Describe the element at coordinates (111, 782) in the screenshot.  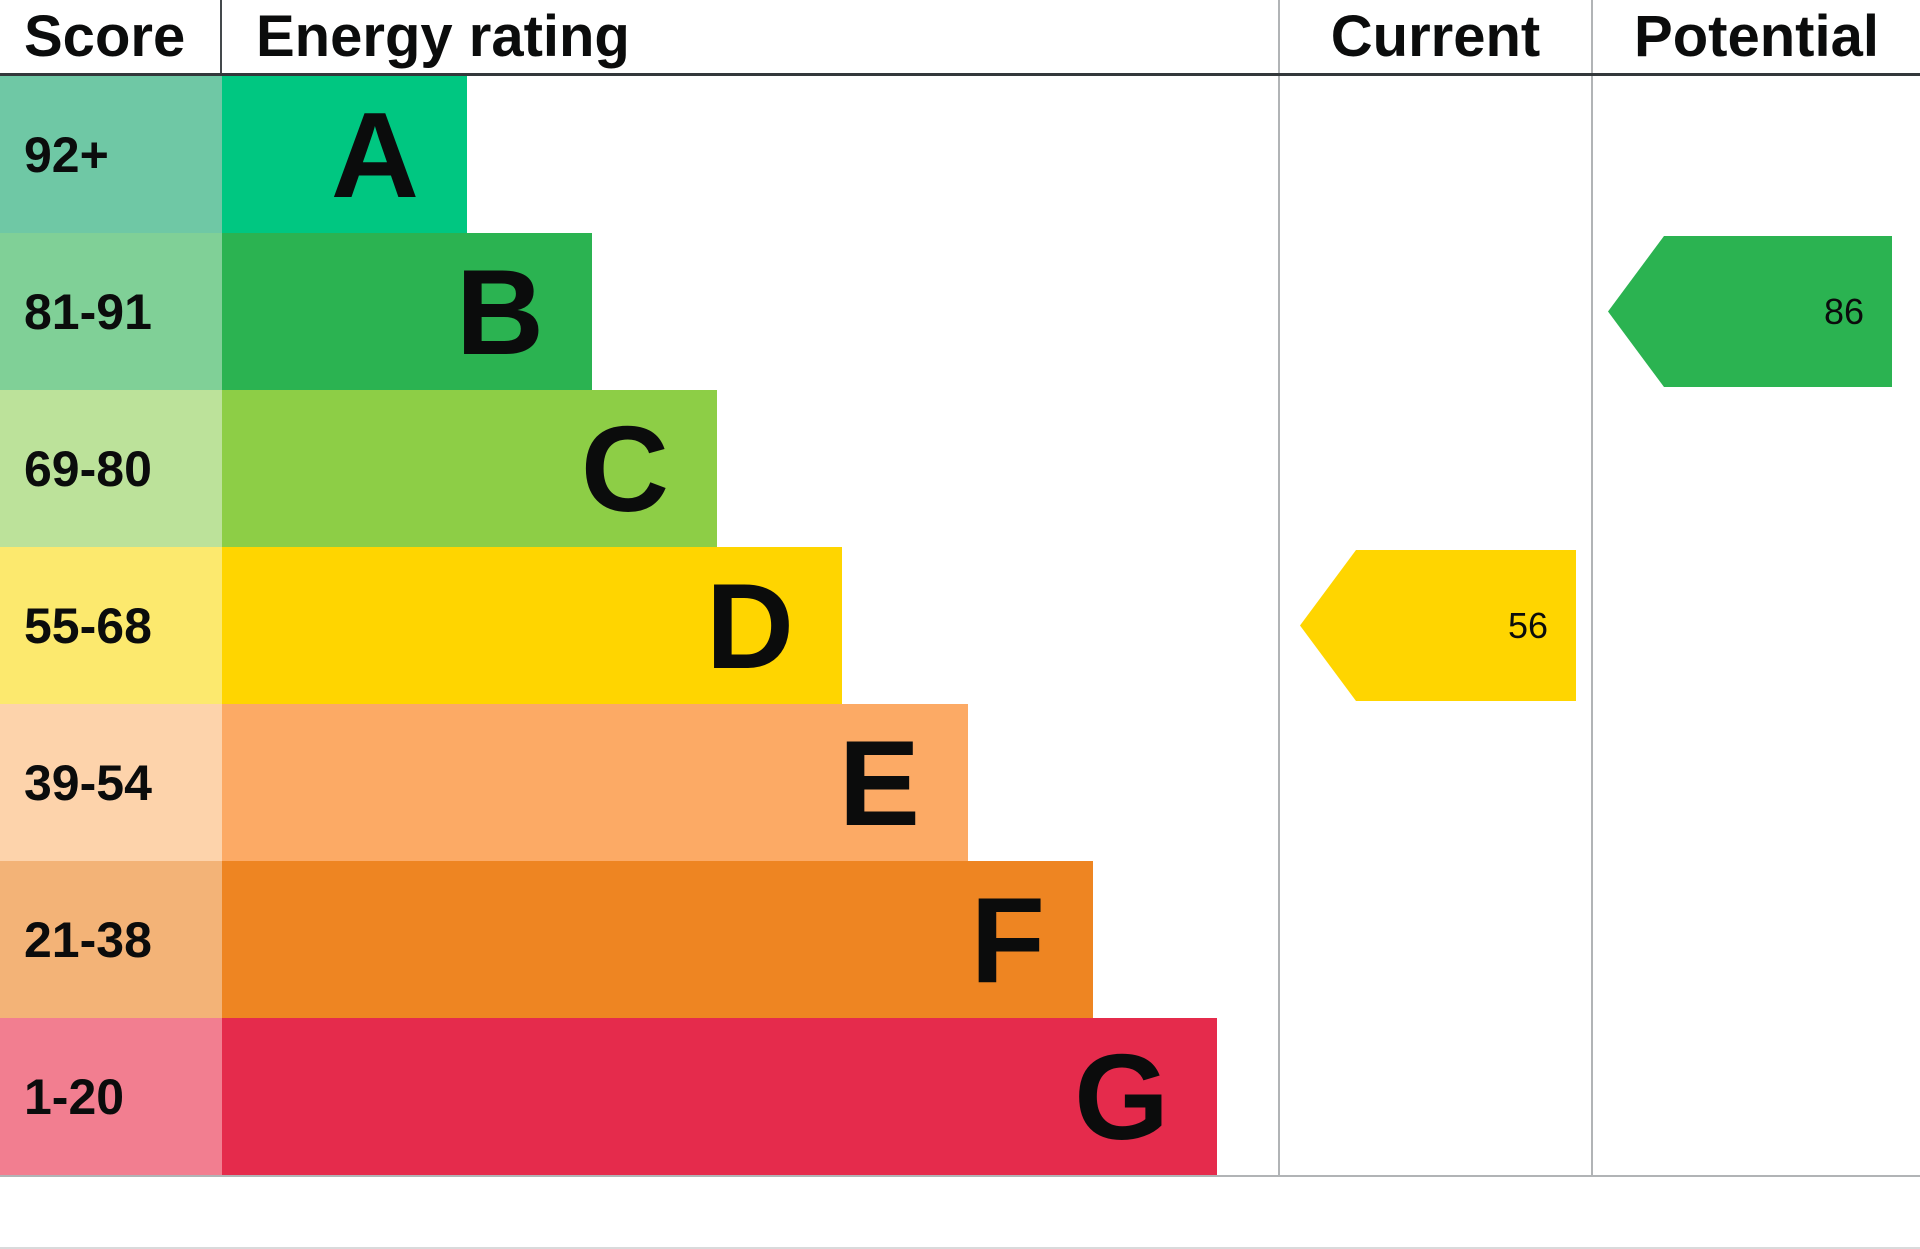
I see `band-score-range: 39-54` at that location.